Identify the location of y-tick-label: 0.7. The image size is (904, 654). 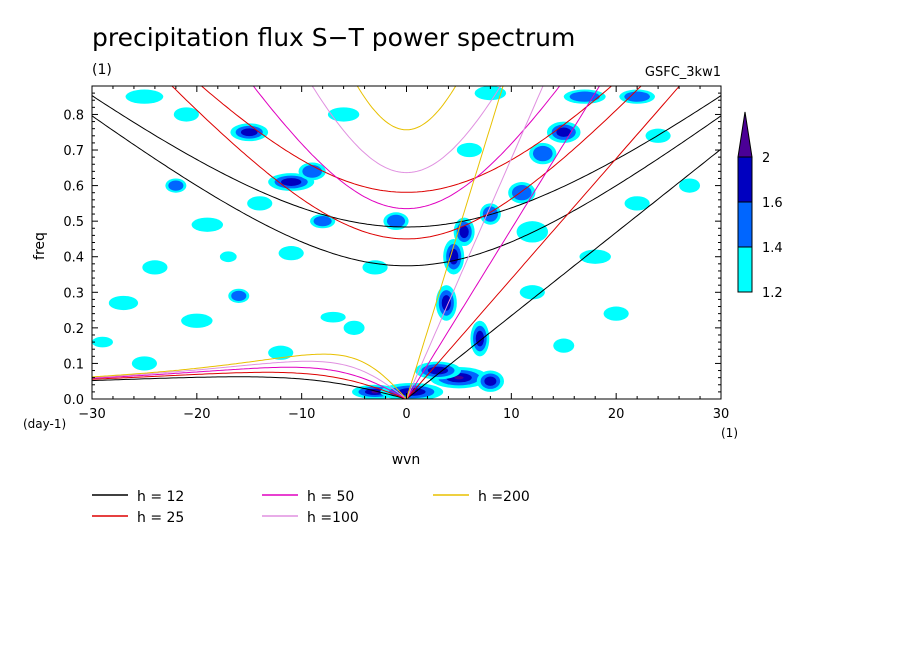
(73, 151).